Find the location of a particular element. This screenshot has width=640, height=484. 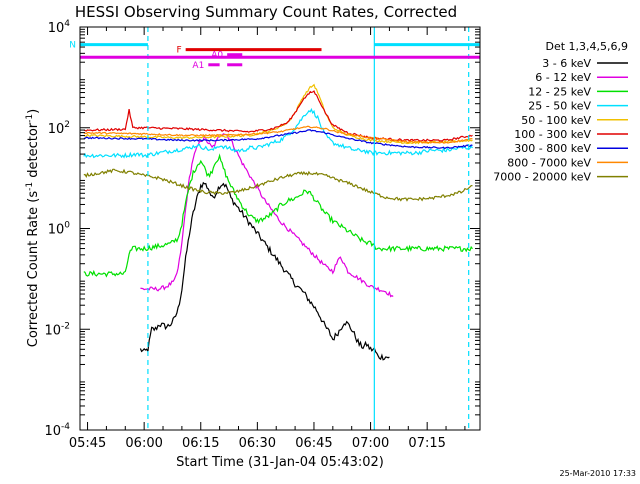

legend-label: 6 - 12 keV is located at coordinates (563, 77).